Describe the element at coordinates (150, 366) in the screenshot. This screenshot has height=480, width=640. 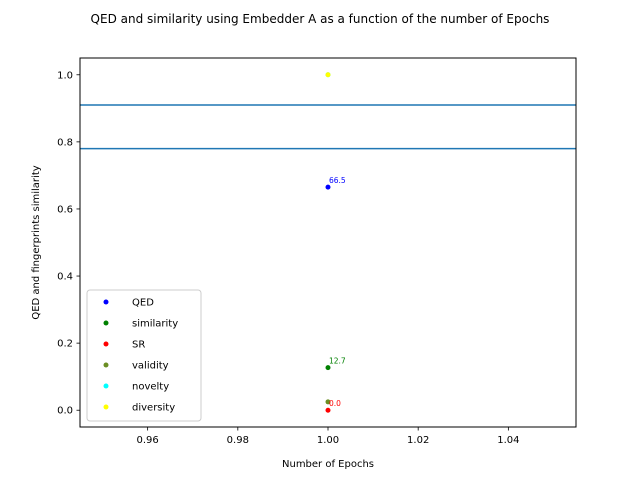
I see `legend-label-validity: validity` at that location.